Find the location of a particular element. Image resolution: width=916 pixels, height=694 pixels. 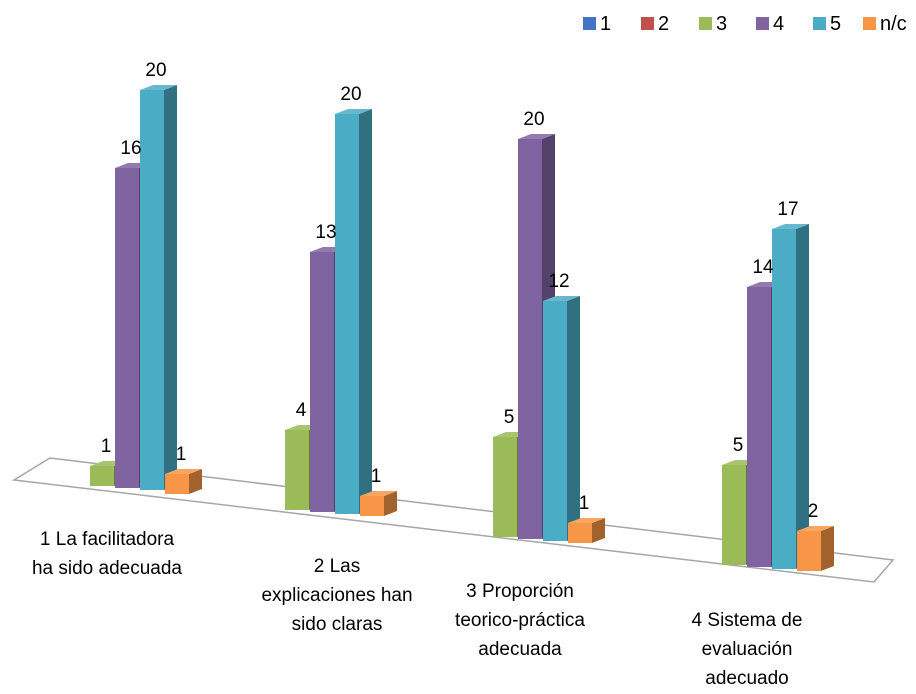

bar-2-series-n/c is located at coordinates (378, 503).